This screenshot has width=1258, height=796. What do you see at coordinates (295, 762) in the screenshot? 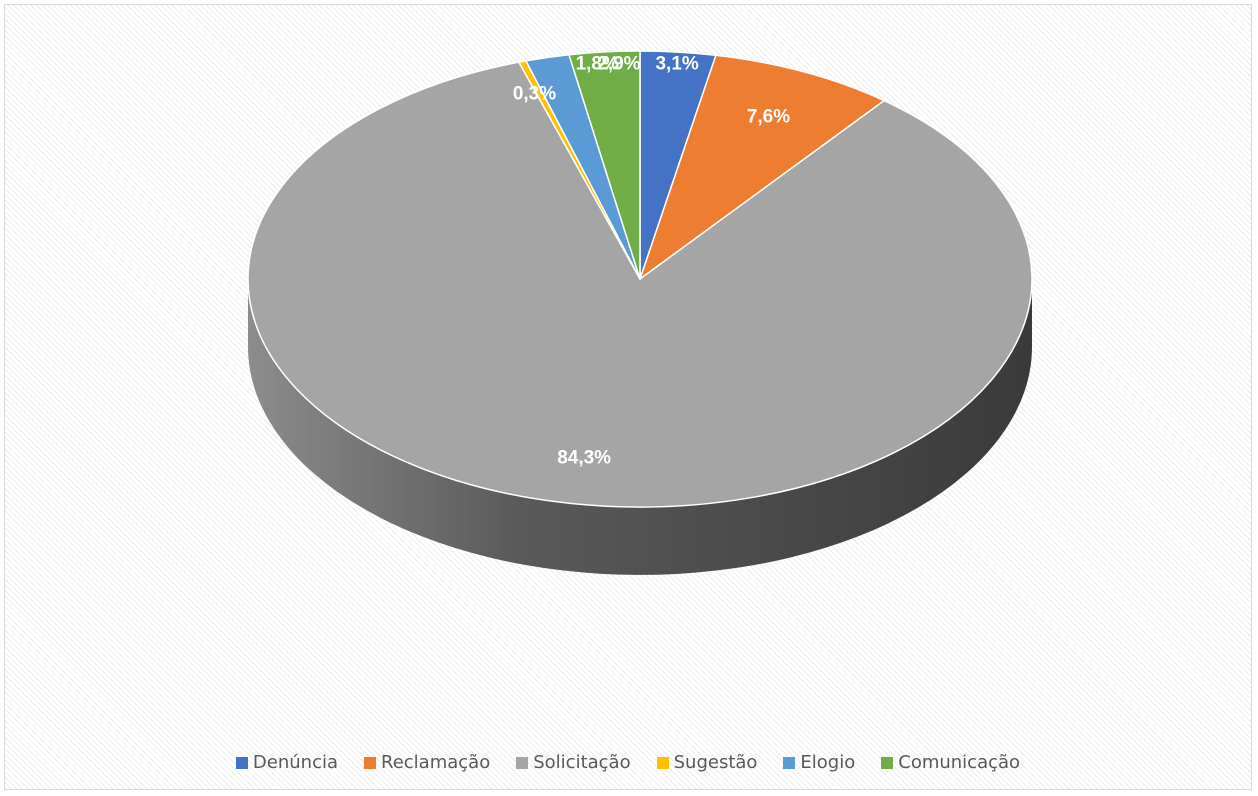
I see `legend-label: Denúncia` at bounding box center [295, 762].